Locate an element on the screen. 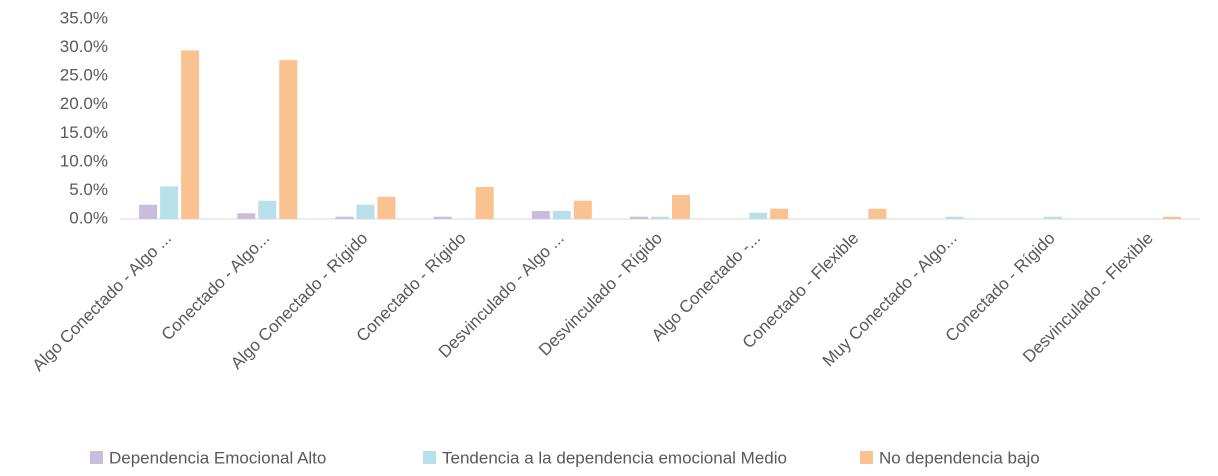 This screenshot has height=476, width=1218. legend-label: Dependencia Emocional Alto is located at coordinates (217, 457).